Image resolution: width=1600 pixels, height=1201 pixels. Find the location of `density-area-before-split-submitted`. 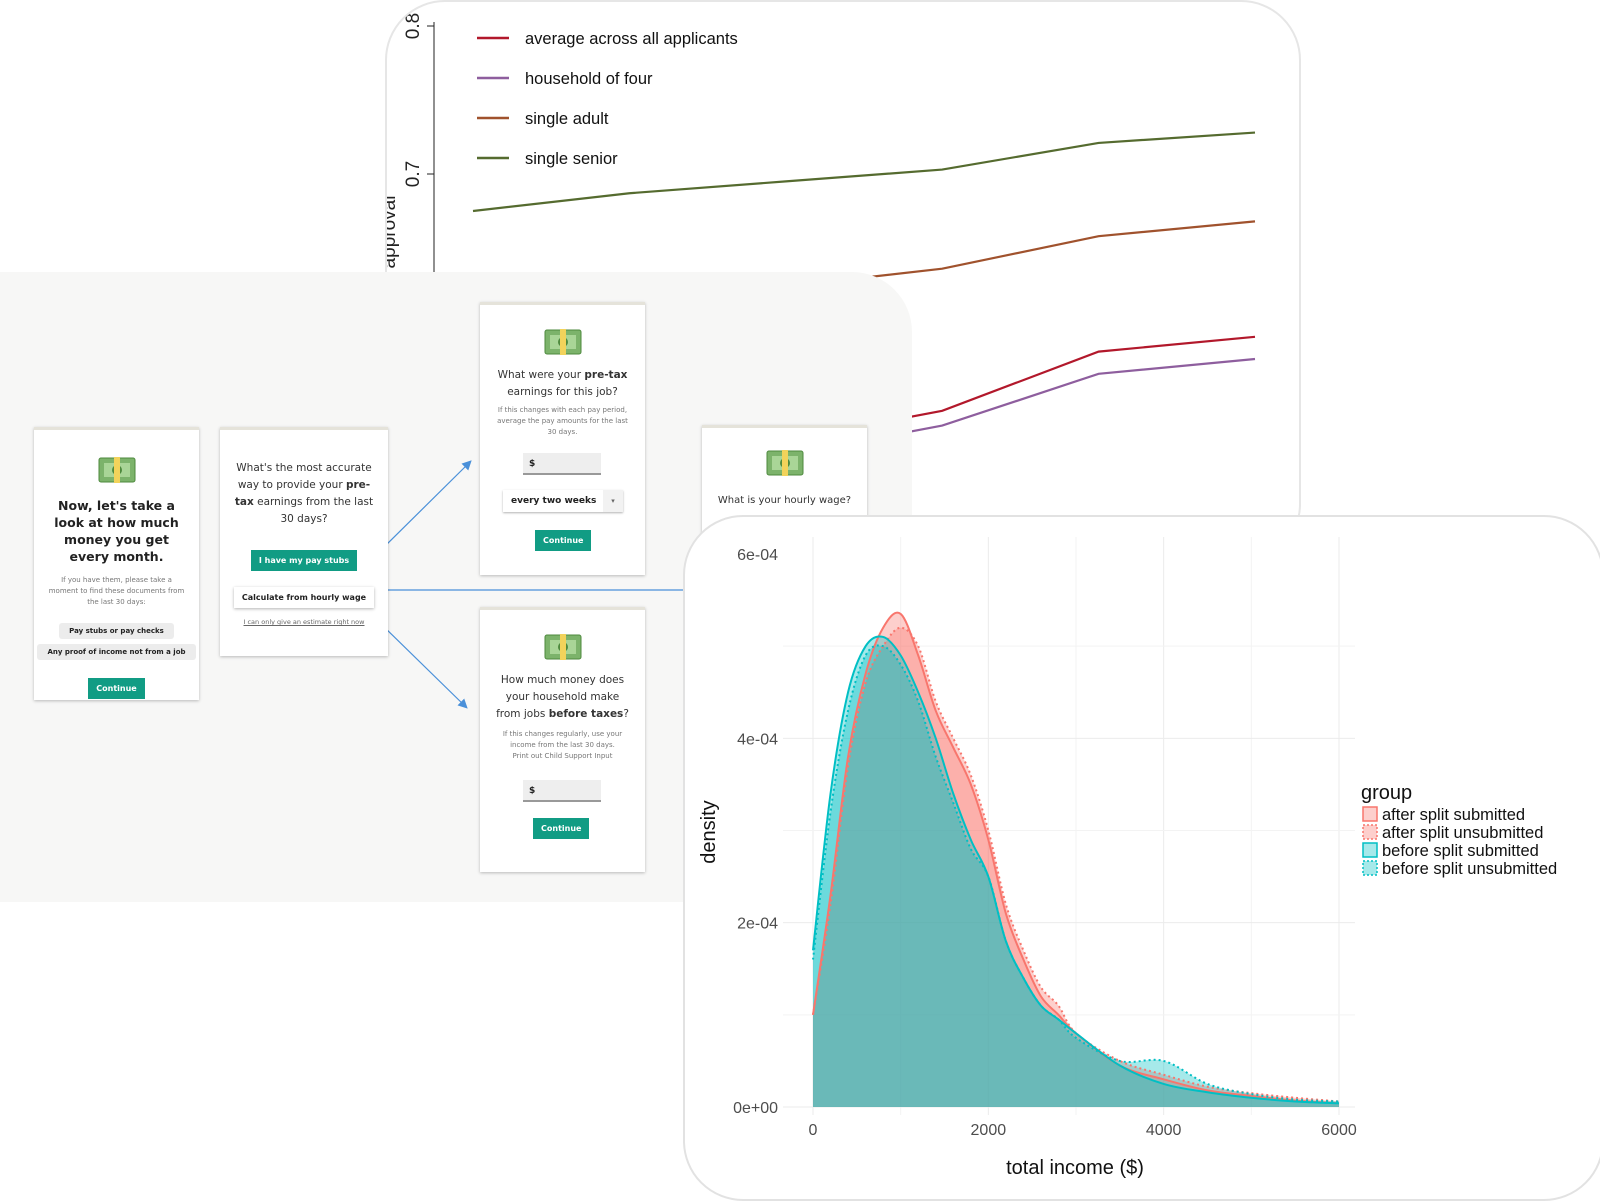

density-area-before-split-submitted is located at coordinates (1076, 871).